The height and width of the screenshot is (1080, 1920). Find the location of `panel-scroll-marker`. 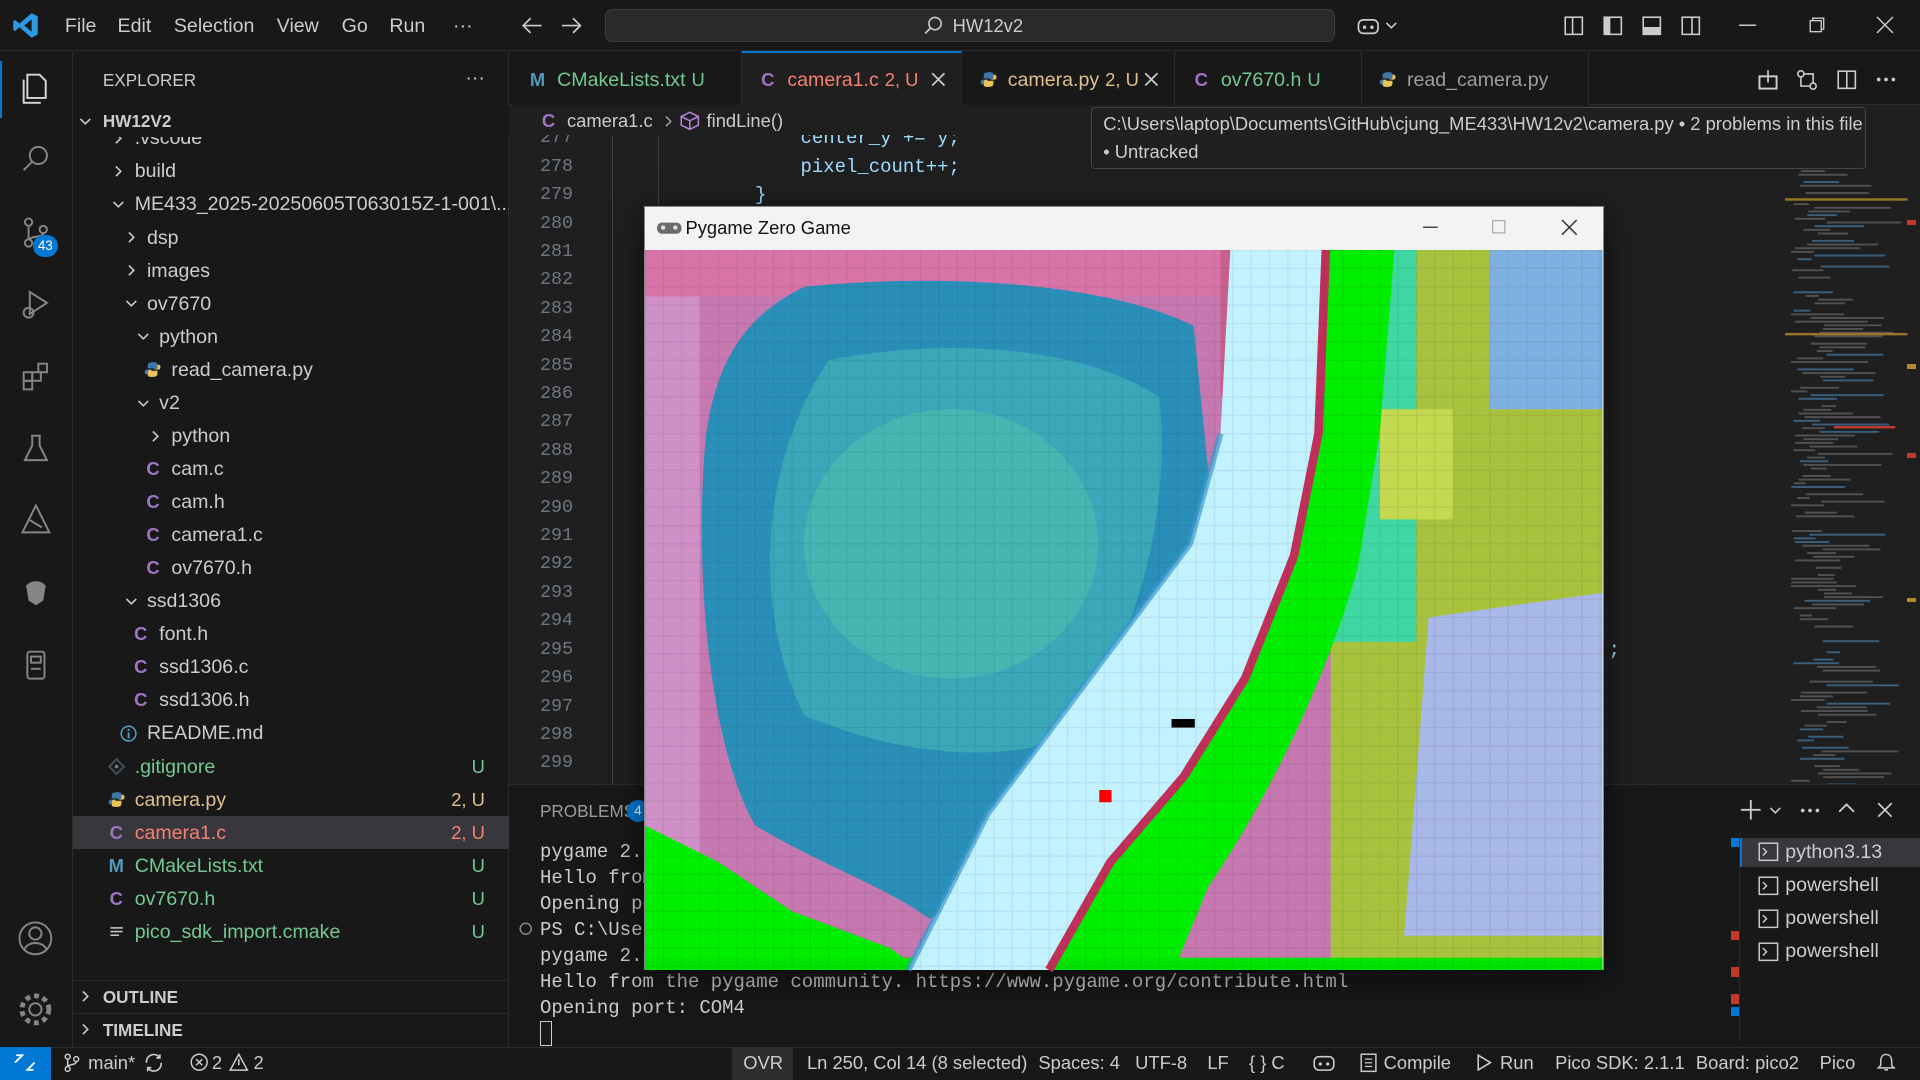

panel-scroll-marker is located at coordinates (1735, 842).